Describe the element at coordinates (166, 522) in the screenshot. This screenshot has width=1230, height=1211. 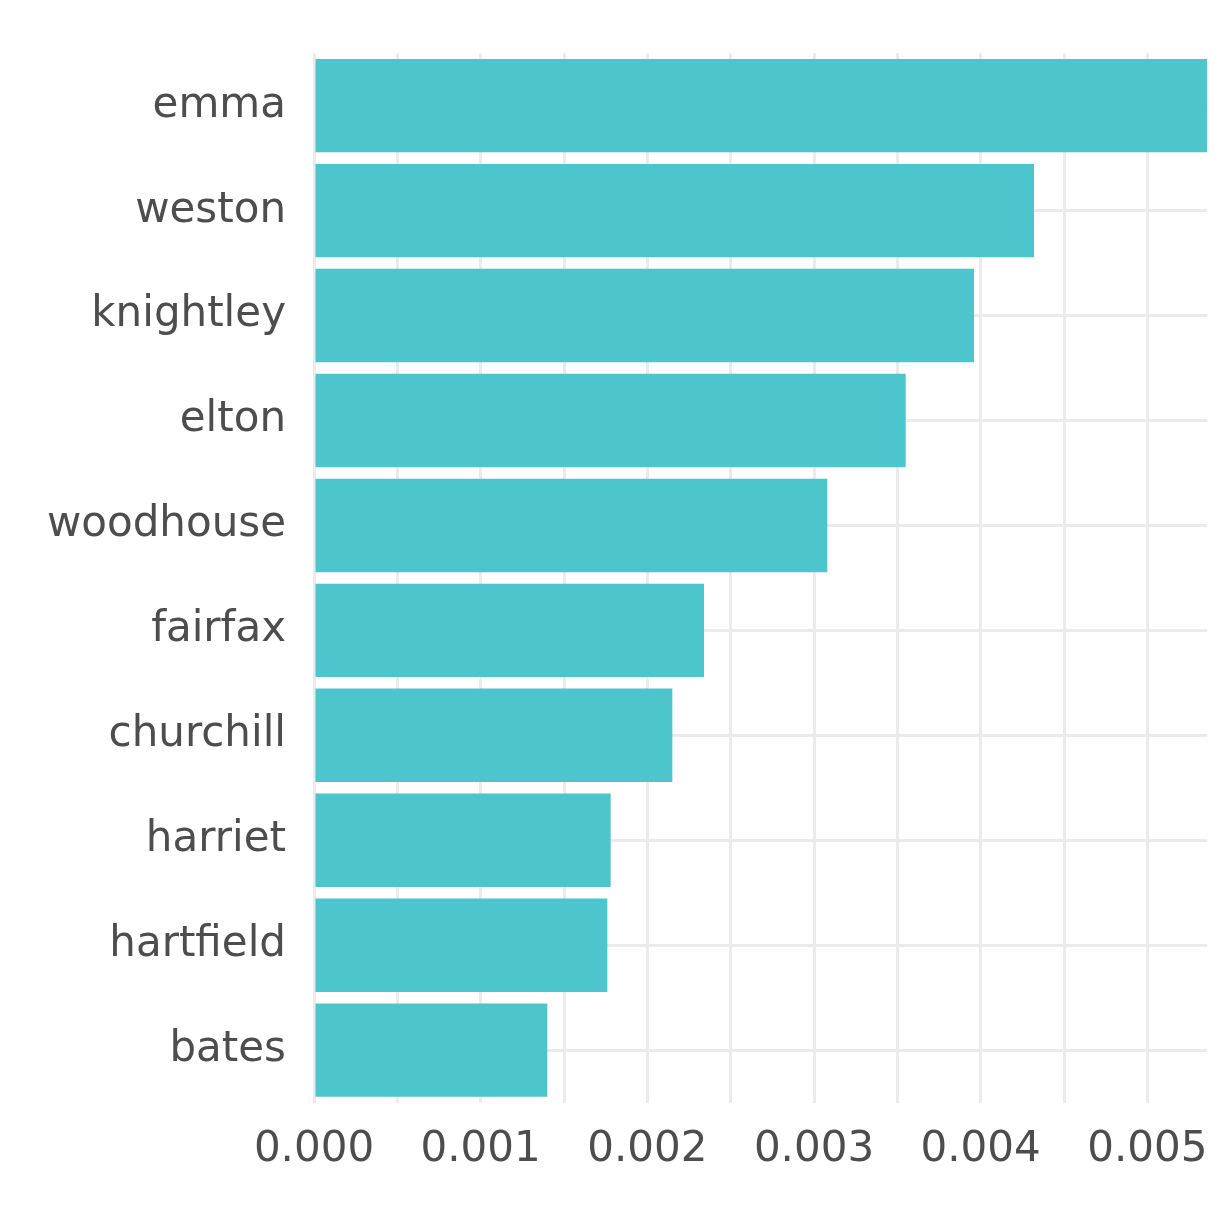
I see `y-tick-label: woodhouse` at that location.